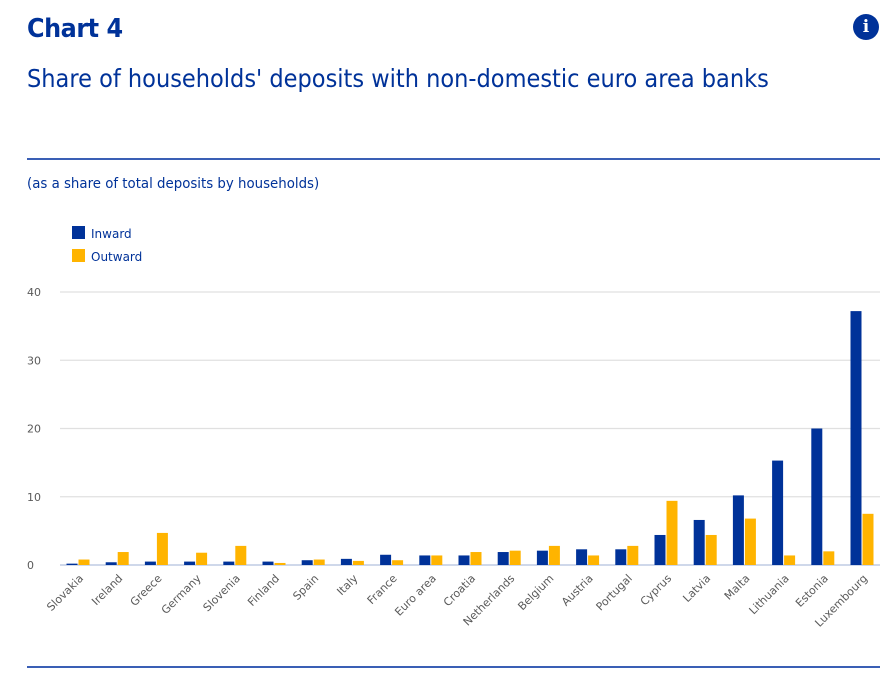 This screenshot has width=895, height=673. I want to click on x-tick-label: Lithuania, so click(768, 594).